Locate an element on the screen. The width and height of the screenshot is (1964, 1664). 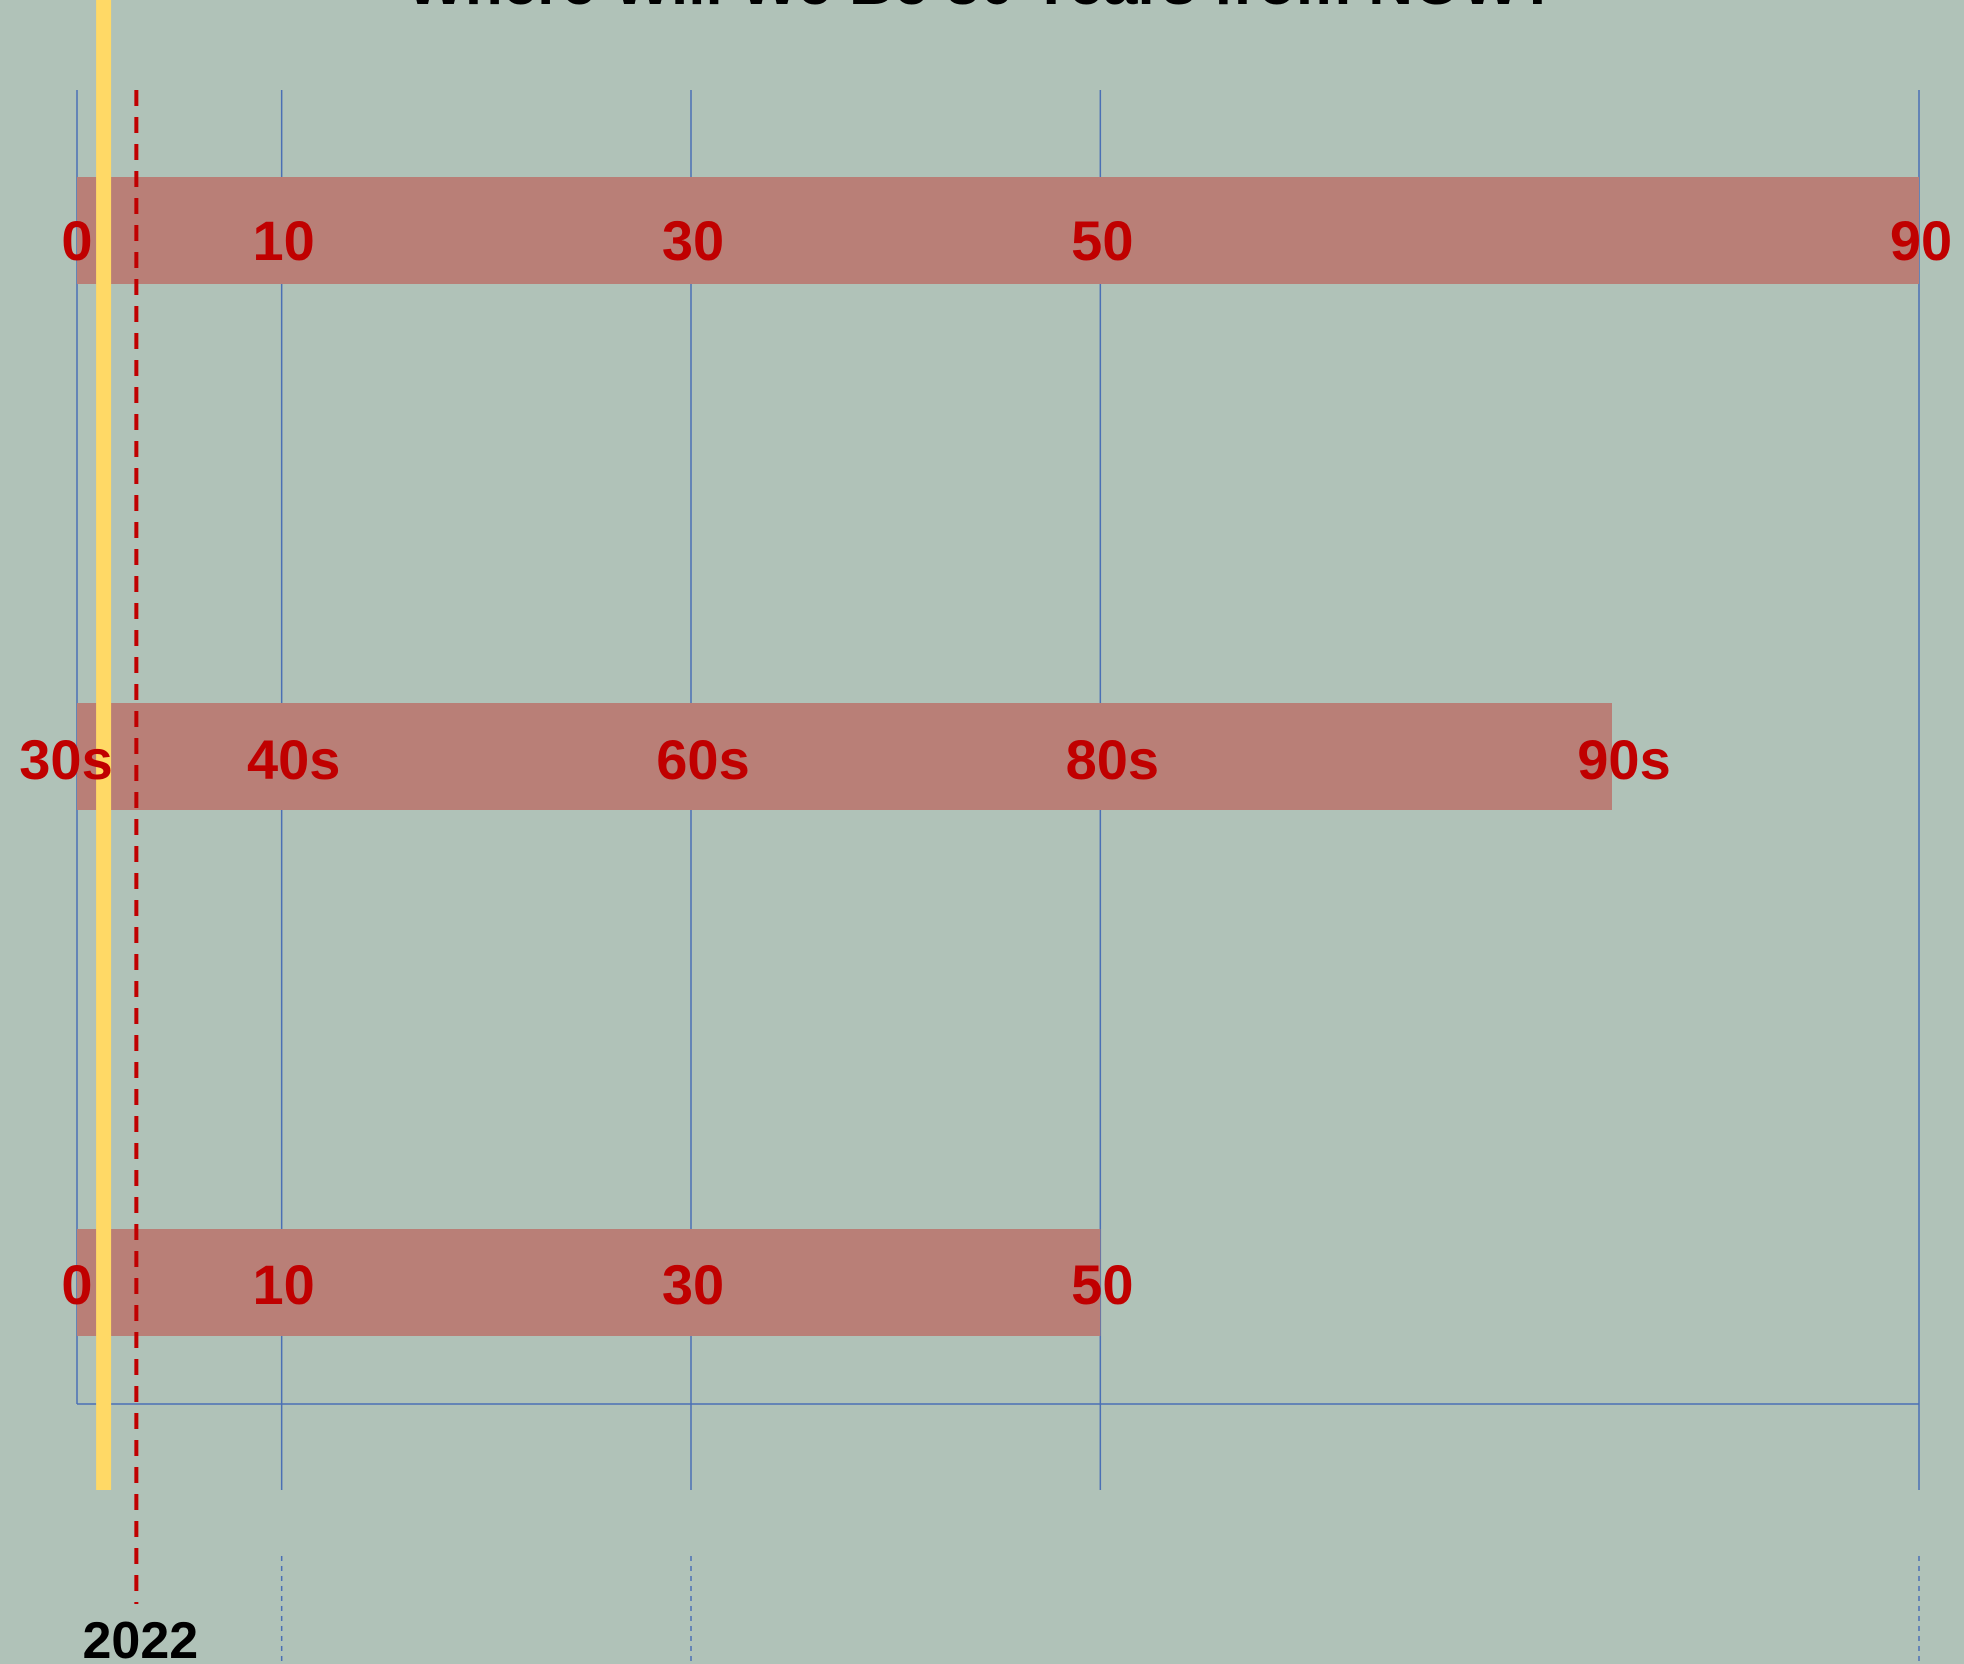
bar-middle-label-90s: 90s is located at coordinates (1623, 759).